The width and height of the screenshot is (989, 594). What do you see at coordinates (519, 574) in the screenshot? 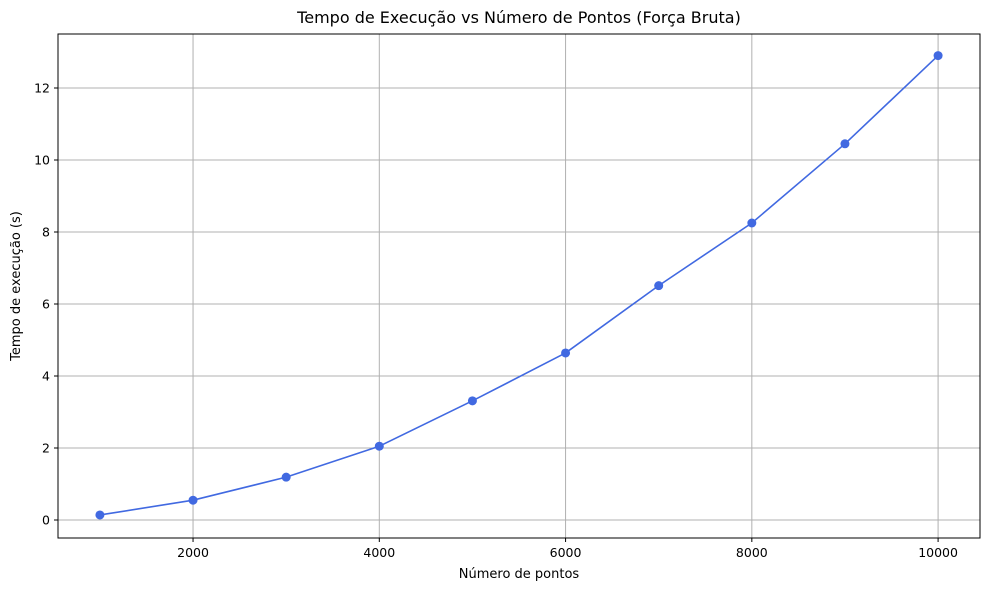
I see `x-axis-label: Número de pontos` at bounding box center [519, 574].